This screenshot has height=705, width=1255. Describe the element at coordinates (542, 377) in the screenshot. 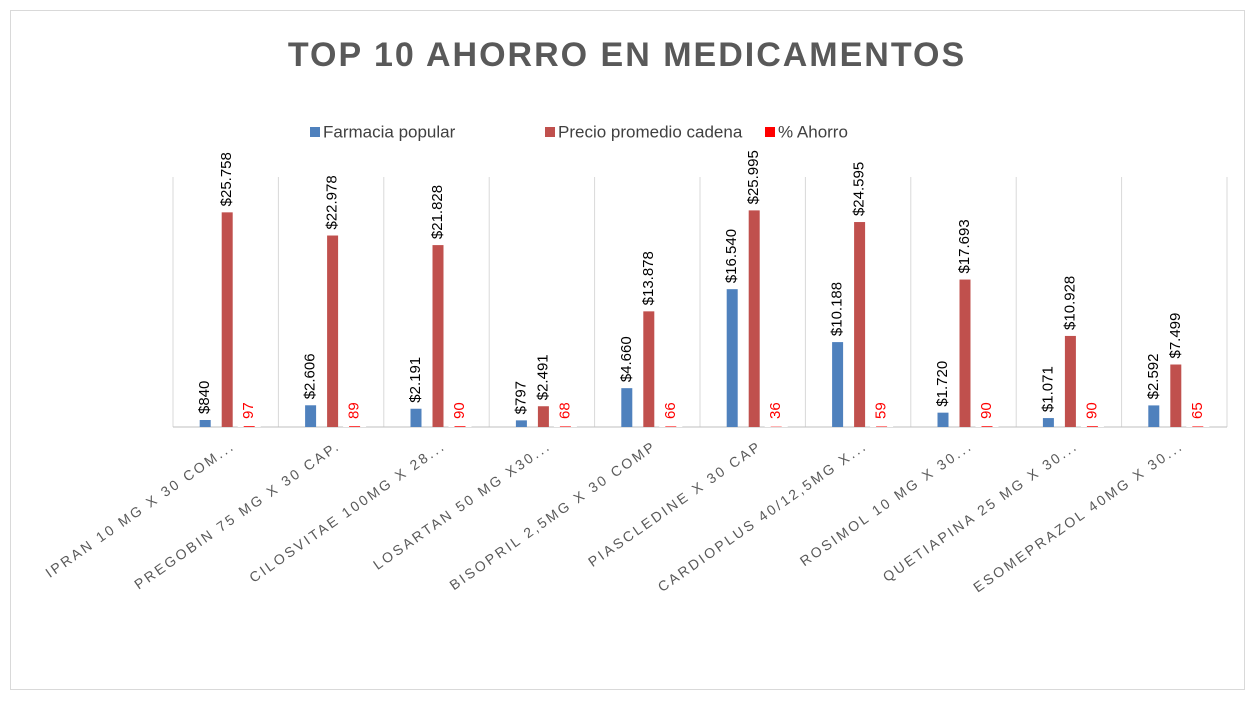

I see `value-label: $2.491` at that location.